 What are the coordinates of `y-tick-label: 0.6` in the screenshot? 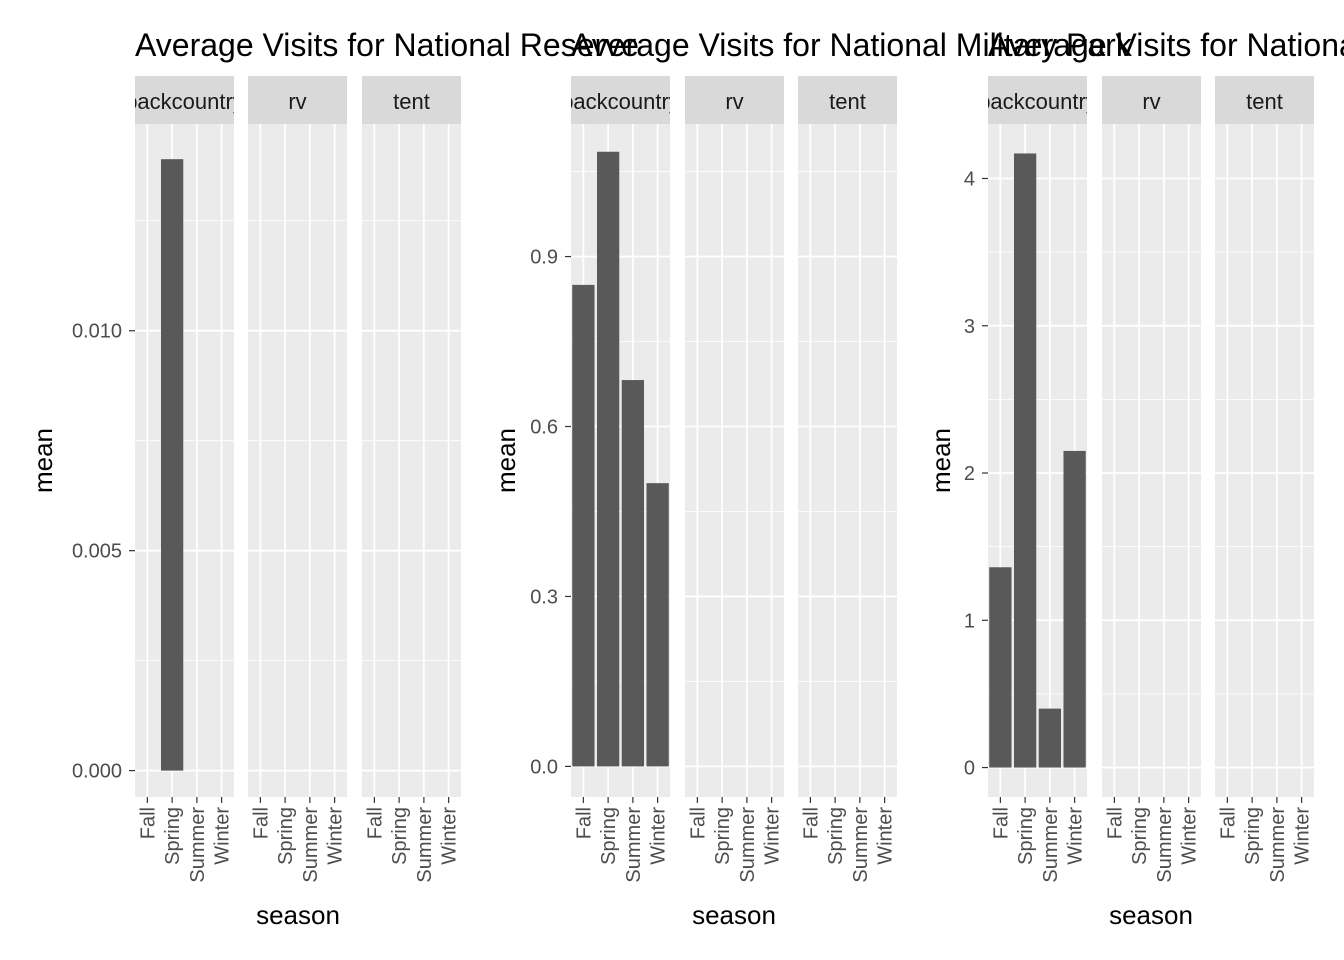 It's located at (544, 428).